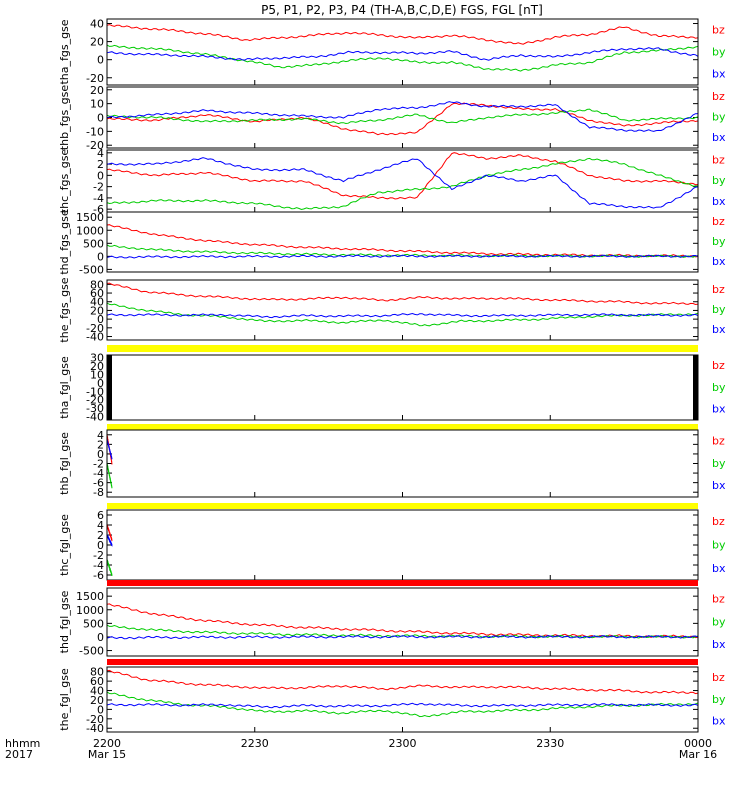  Describe the element at coordinates (109, 567) in the screenshot. I see `series-by-thc_fgl_gse` at that location.